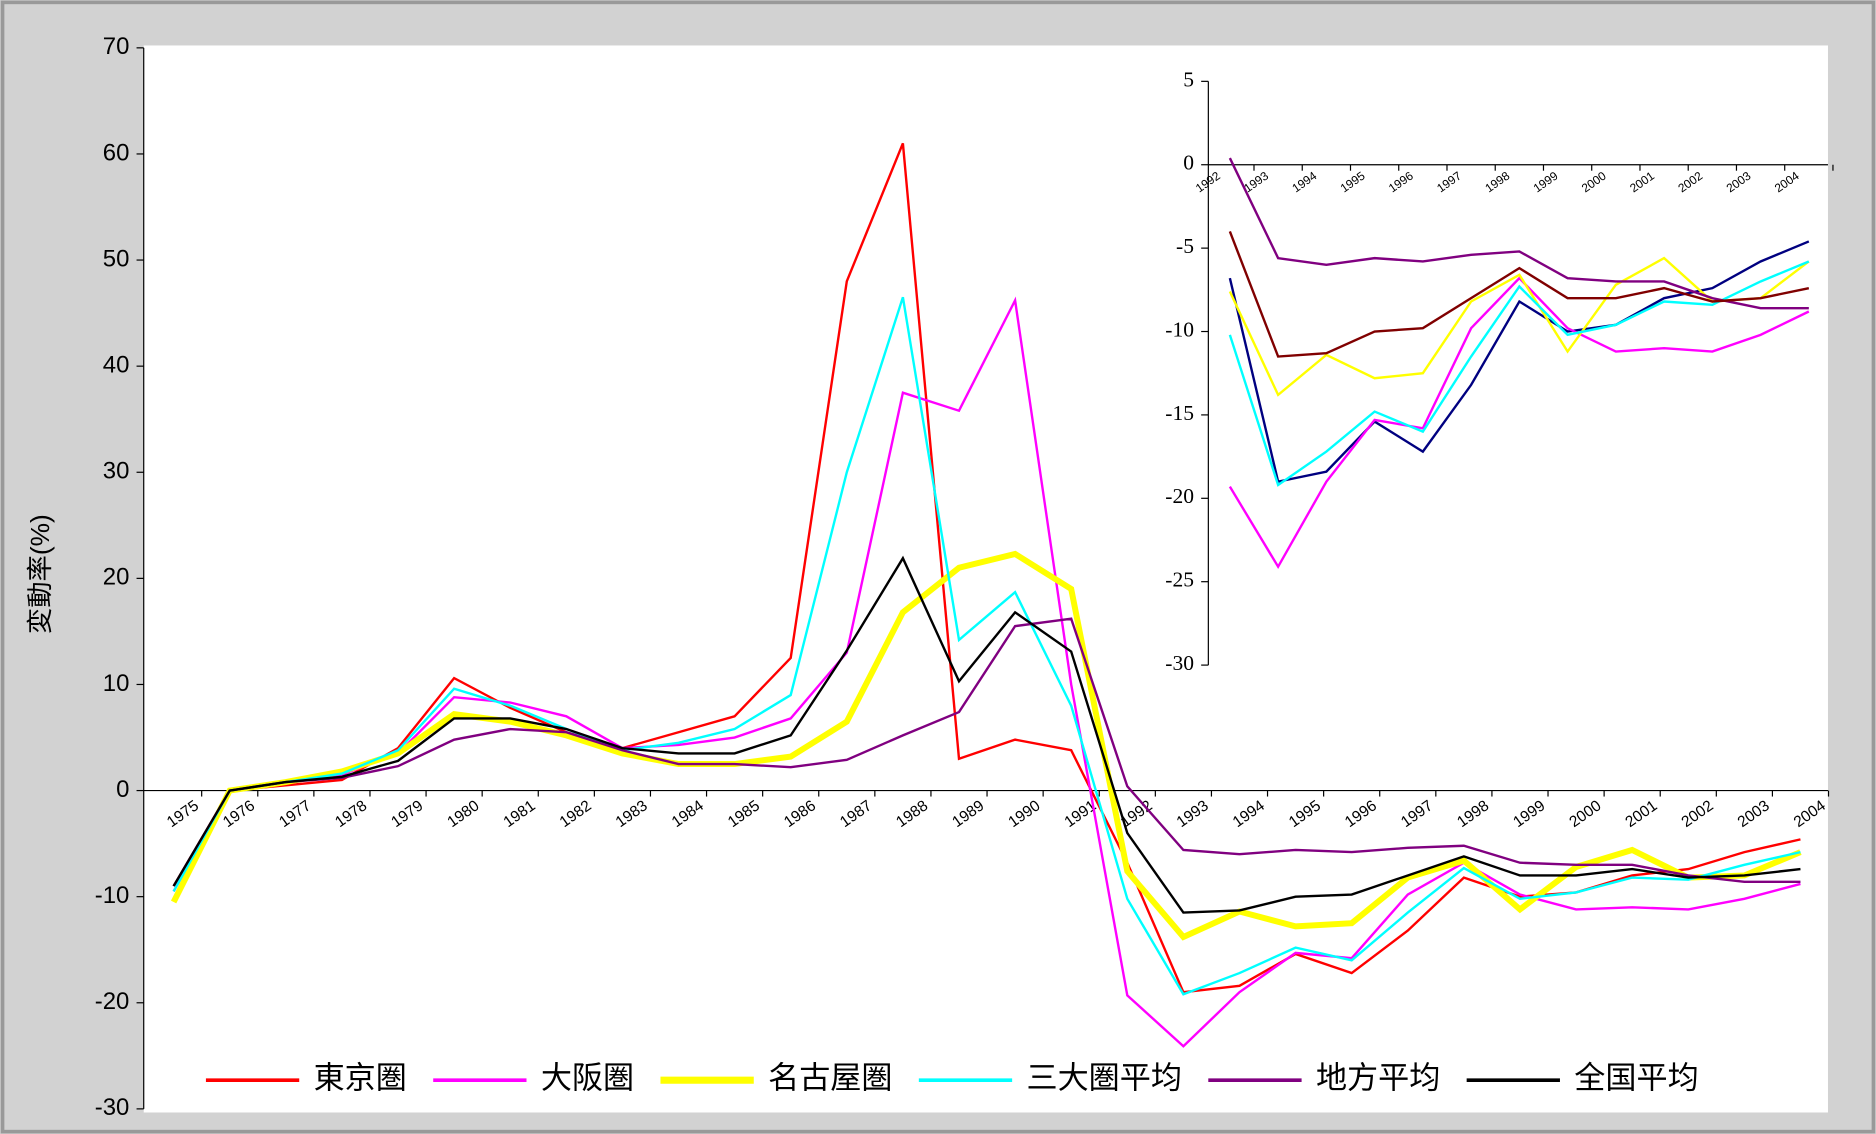 The height and width of the screenshot is (1134, 1876). What do you see at coordinates (1103, 1077) in the screenshot?
I see `legend-label: 三大圏平均` at bounding box center [1103, 1077].